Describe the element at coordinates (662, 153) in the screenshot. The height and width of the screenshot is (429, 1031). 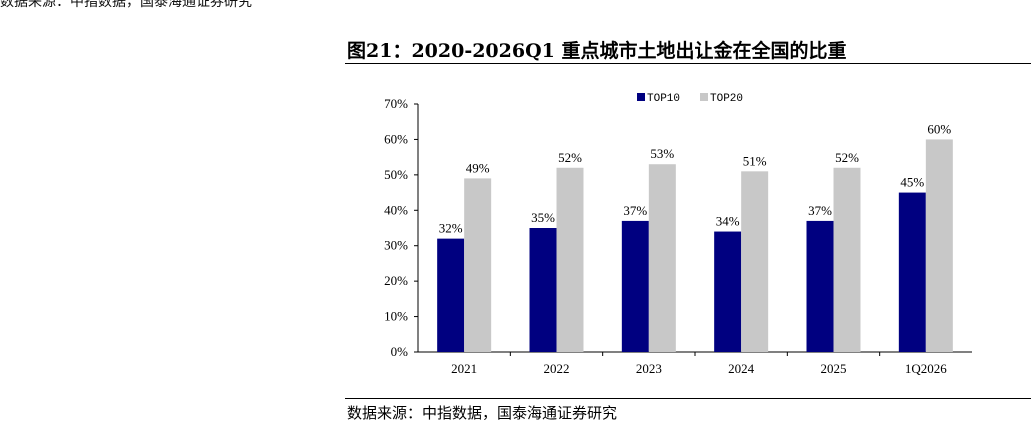
I see `data-label: 53%` at that location.